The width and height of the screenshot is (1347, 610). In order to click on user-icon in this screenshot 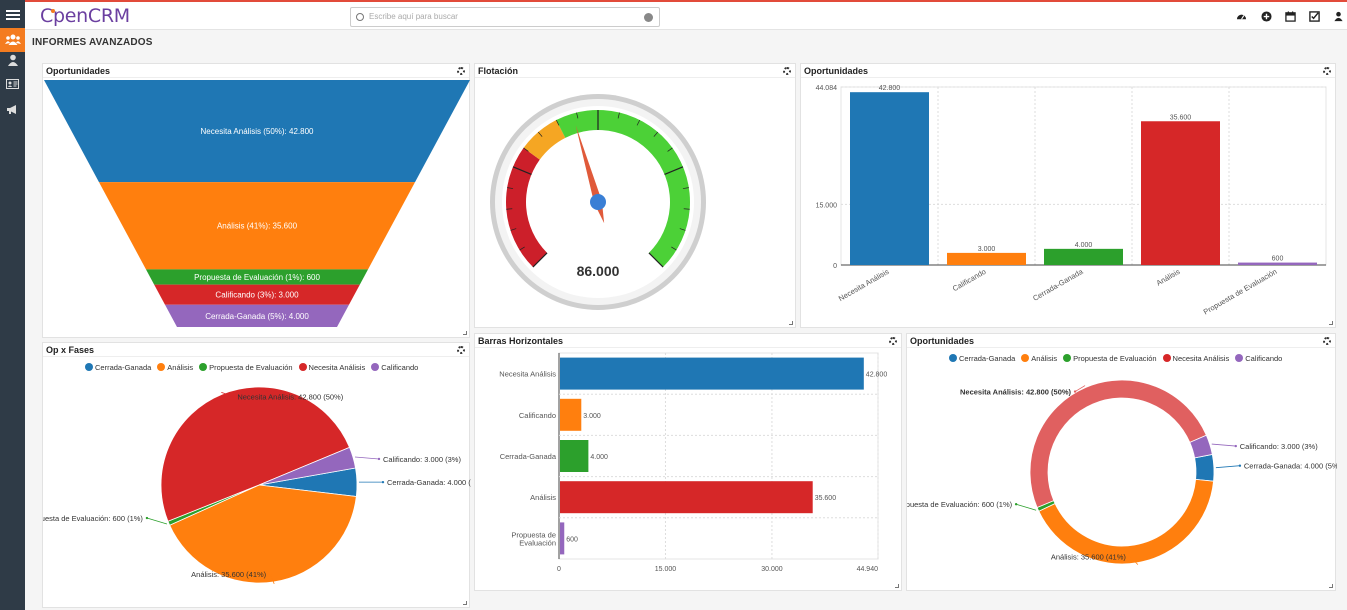, I will do `click(12, 60)`.